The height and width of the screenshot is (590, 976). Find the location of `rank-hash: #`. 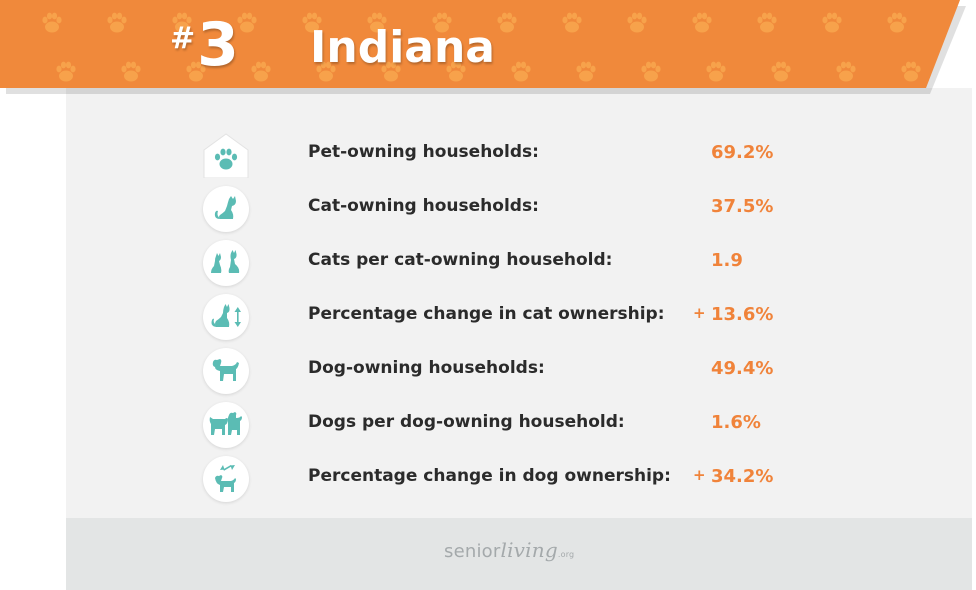

rank-hash: # is located at coordinates (183, 38).